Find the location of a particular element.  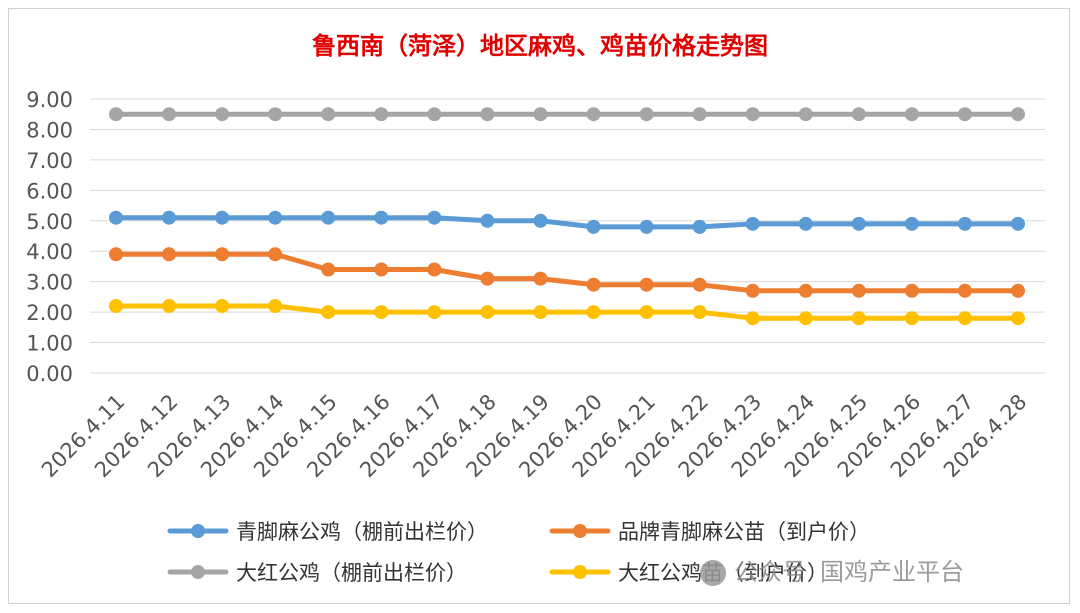

y-tick-label: 9.00 is located at coordinates (49, 100).